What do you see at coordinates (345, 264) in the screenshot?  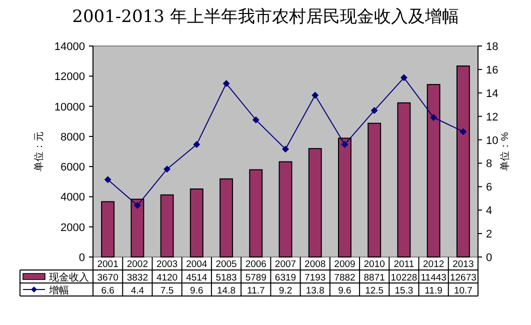 I see `x-tick-label: 2009` at bounding box center [345, 264].